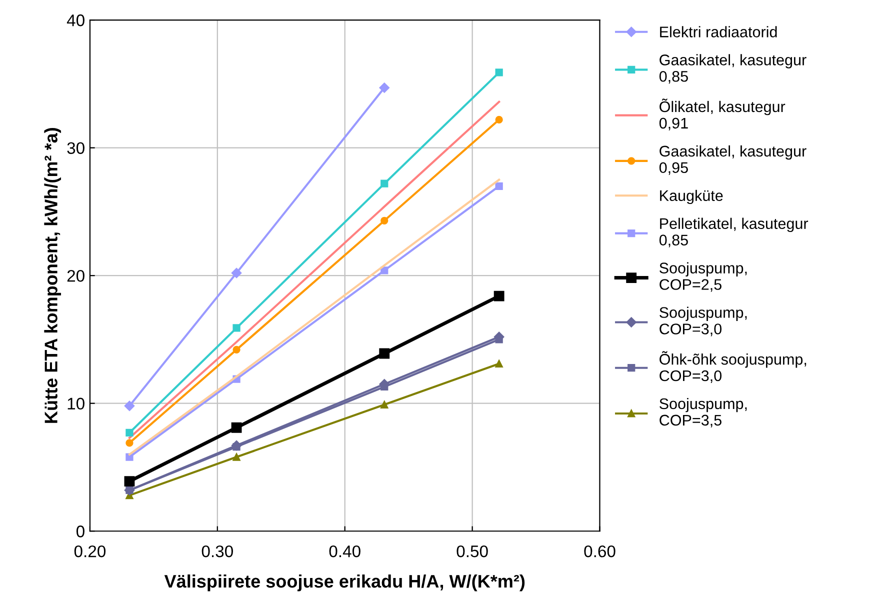 The width and height of the screenshot is (882, 607). I want to click on x-tick-label: 0.50, so click(472, 551).